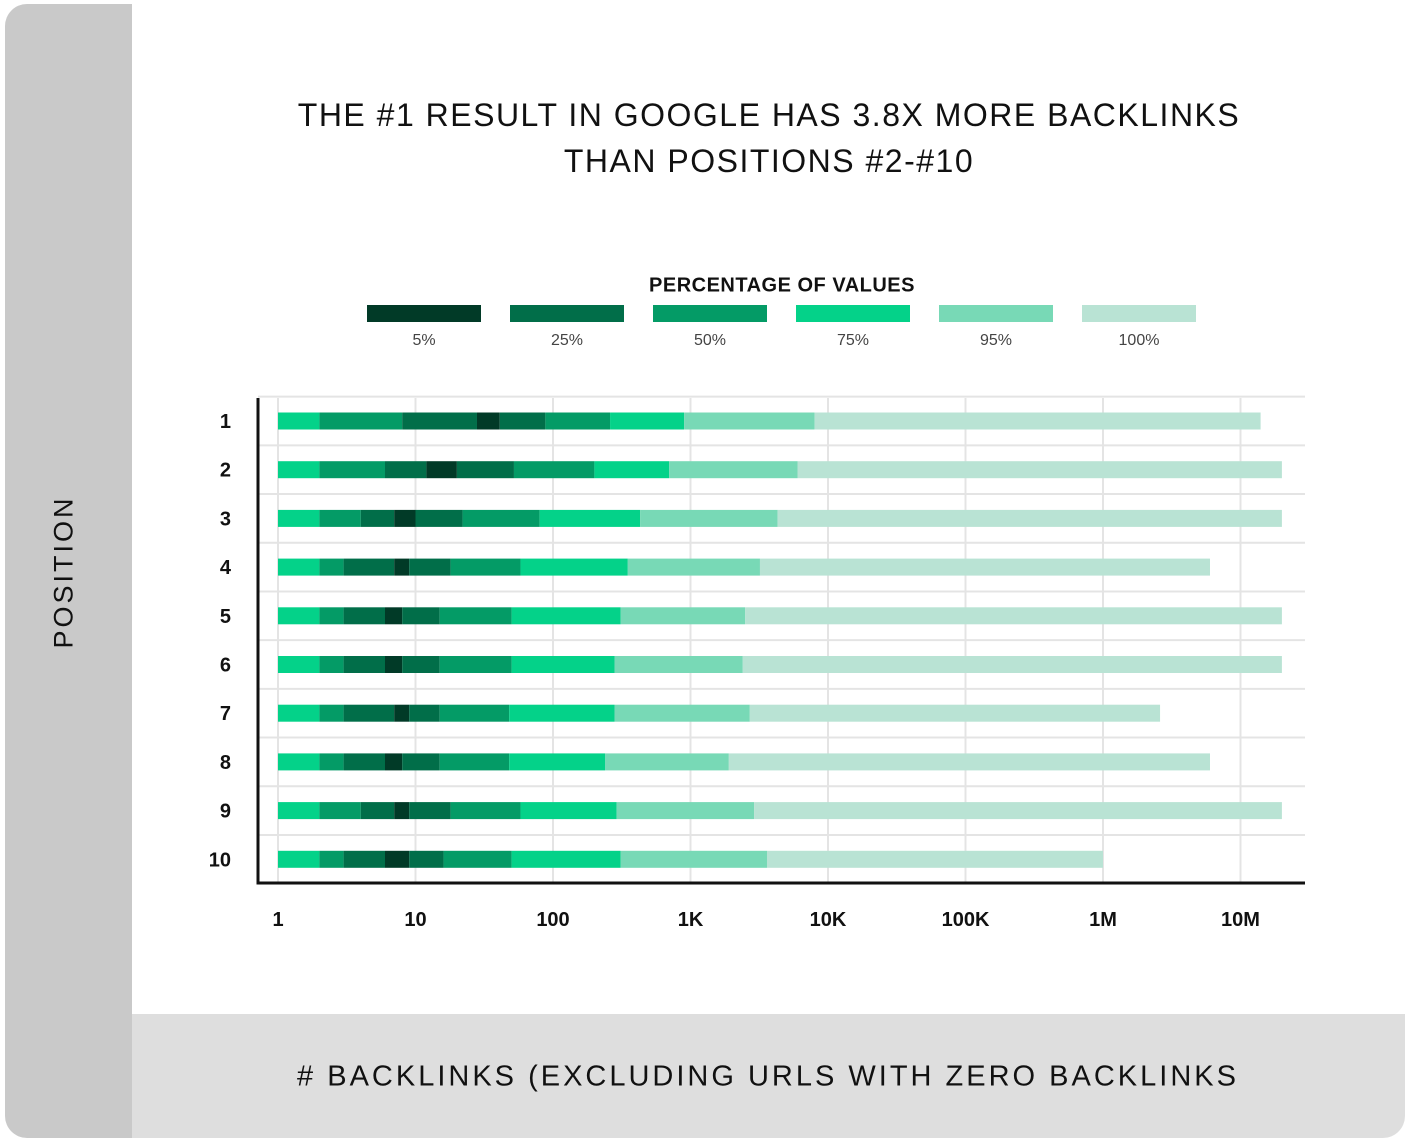  I want to click on x-tick-label: 10M, so click(1240, 920).